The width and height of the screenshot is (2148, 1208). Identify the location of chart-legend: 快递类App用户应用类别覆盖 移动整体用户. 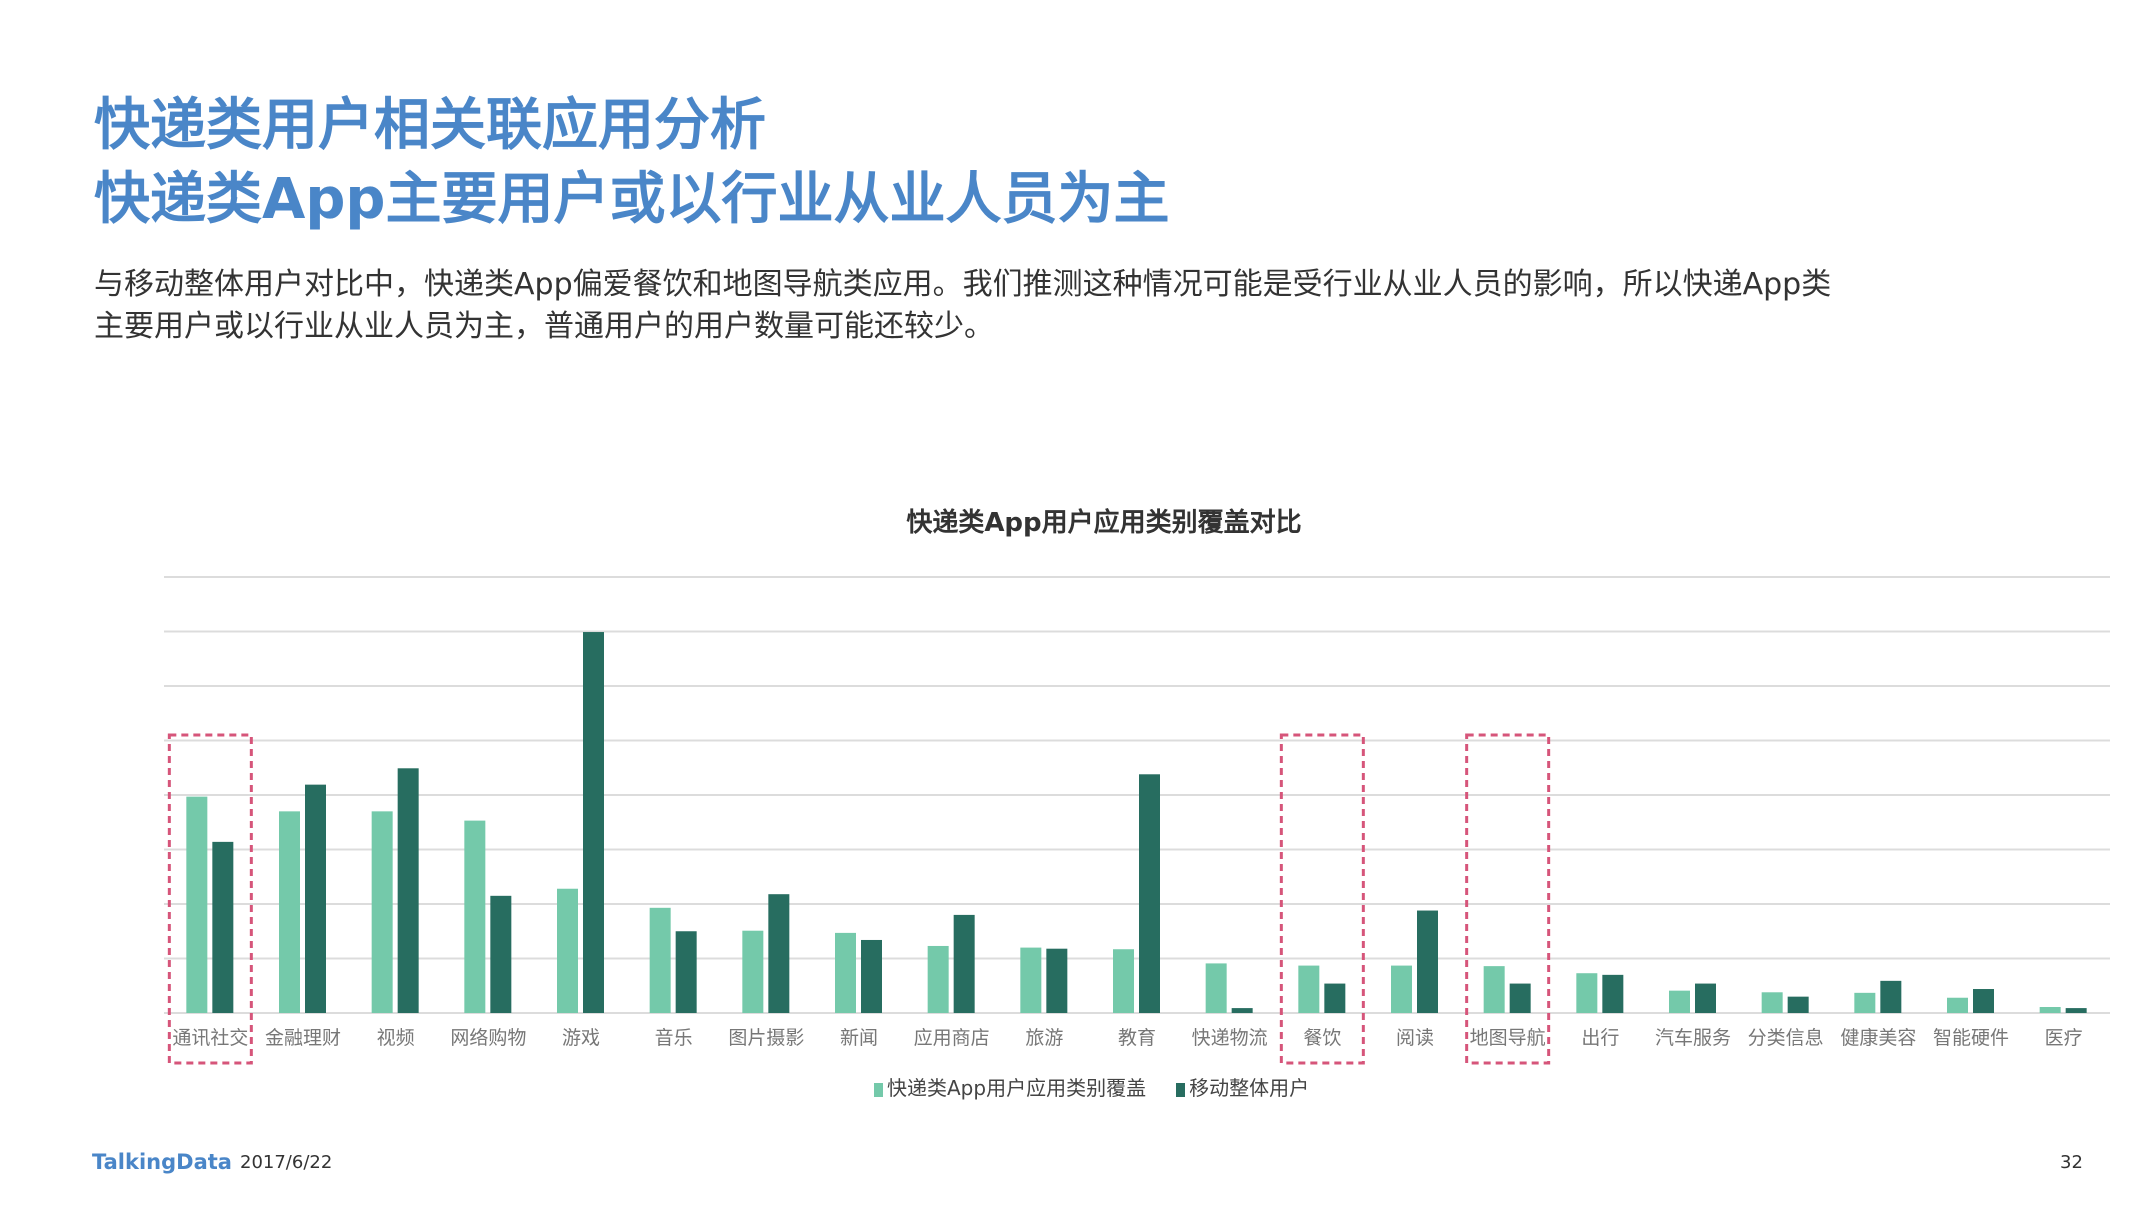
(1091, 1086).